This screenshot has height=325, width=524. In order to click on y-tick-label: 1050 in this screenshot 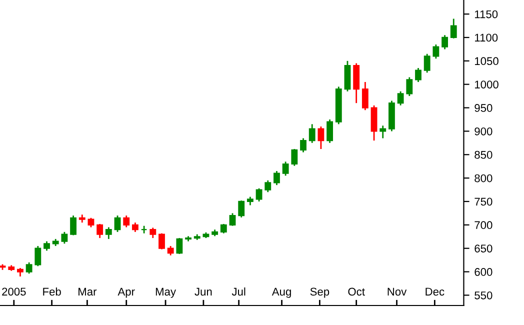, I will do `click(486, 61)`.